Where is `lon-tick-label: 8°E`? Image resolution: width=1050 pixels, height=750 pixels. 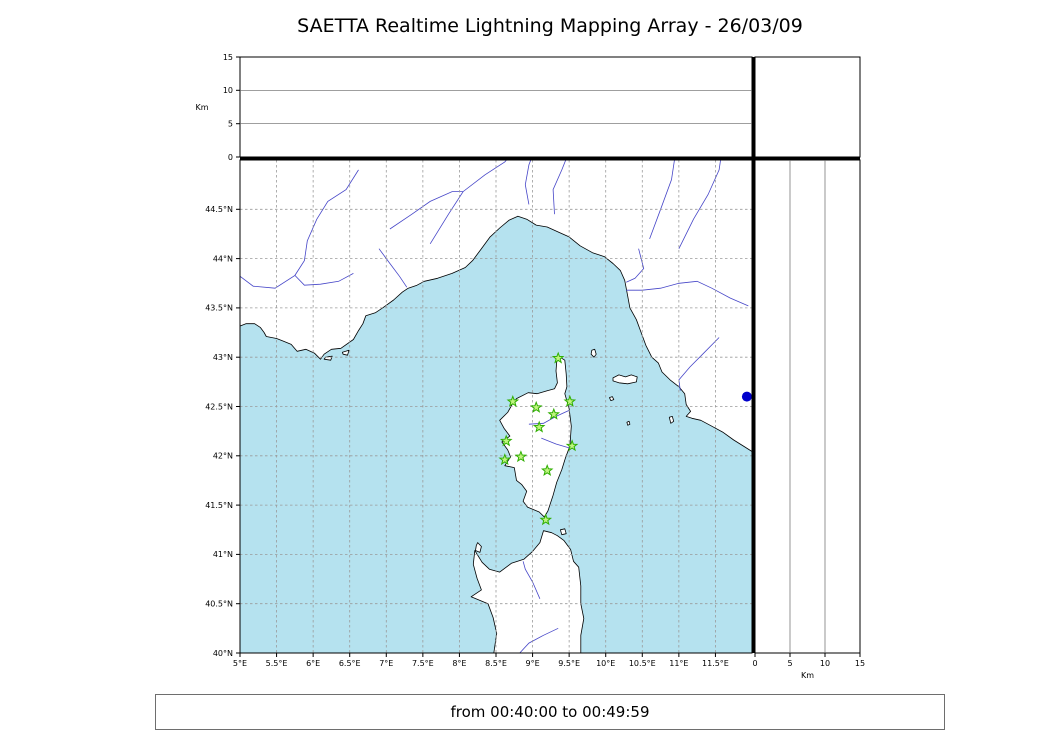 lon-tick-label: 8°E is located at coordinates (459, 663).